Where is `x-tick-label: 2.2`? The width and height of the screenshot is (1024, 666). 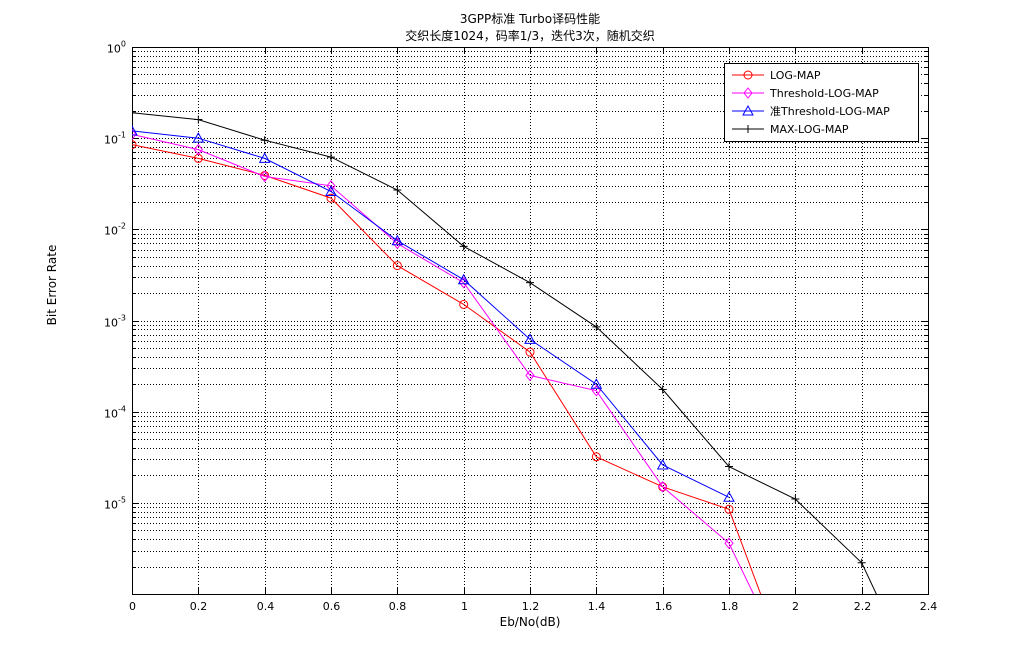
x-tick-label: 2.2 is located at coordinates (863, 606).